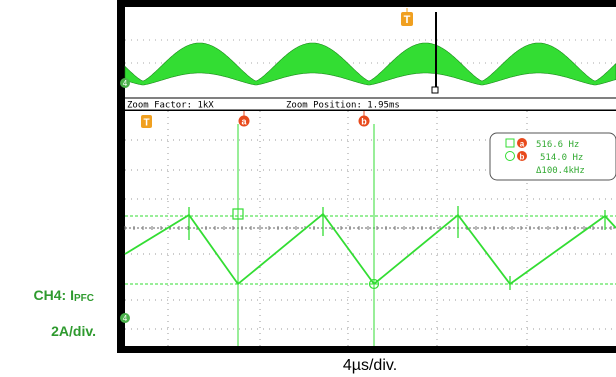 Image resolution: width=616 pixels, height=377 pixels. Describe the element at coordinates (374, 284) in the screenshot. I see `cursor-b-point-marker` at that location.